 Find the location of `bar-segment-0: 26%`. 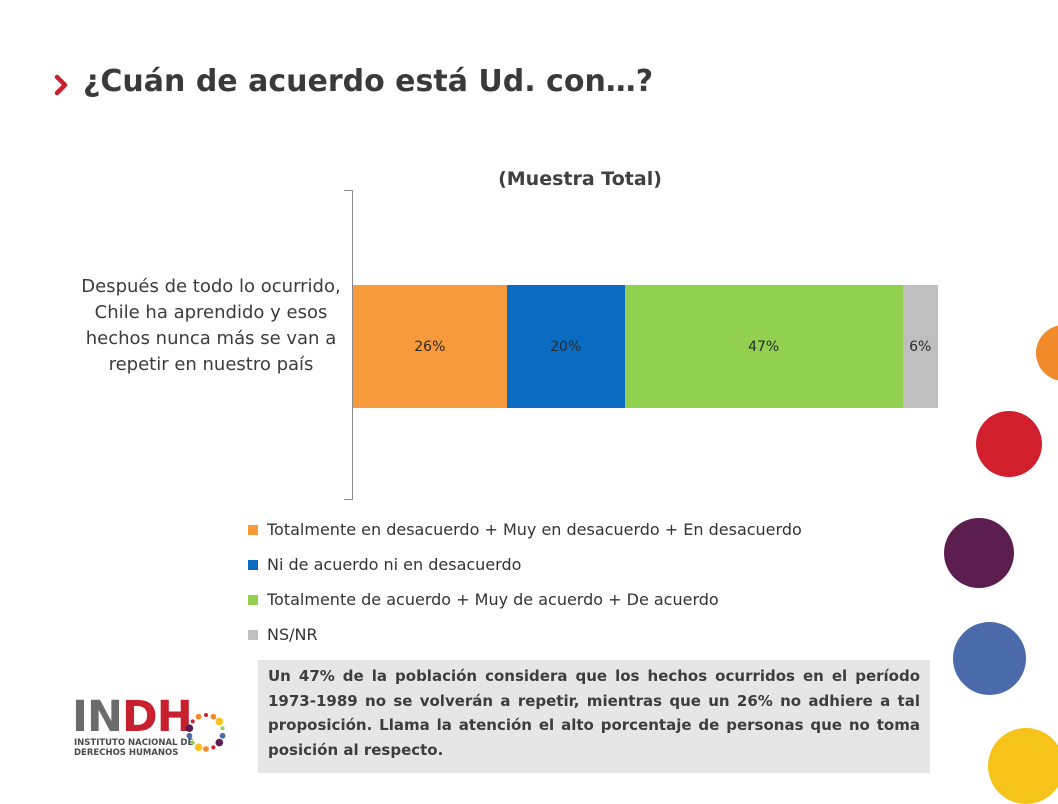

bar-segment-0: 26% is located at coordinates (430, 346).